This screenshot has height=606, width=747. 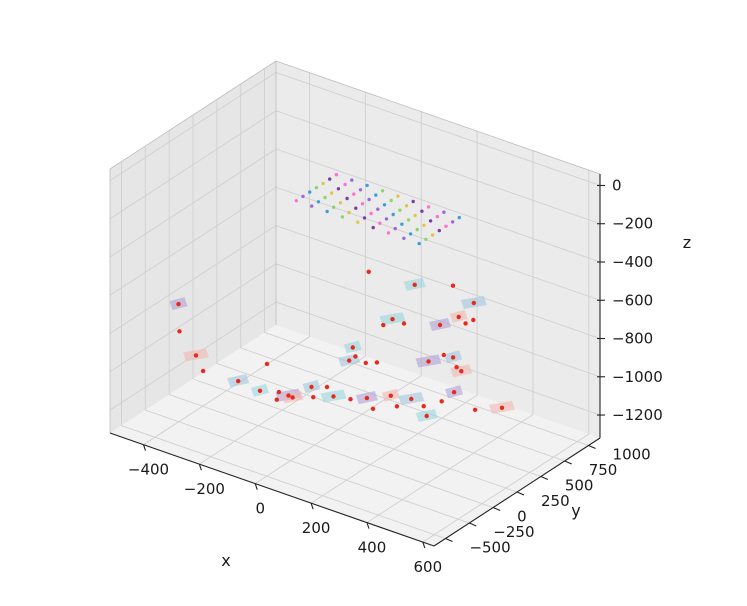 What do you see at coordinates (316, 528) in the screenshot?
I see `x-tick-label: 200` at bounding box center [316, 528].